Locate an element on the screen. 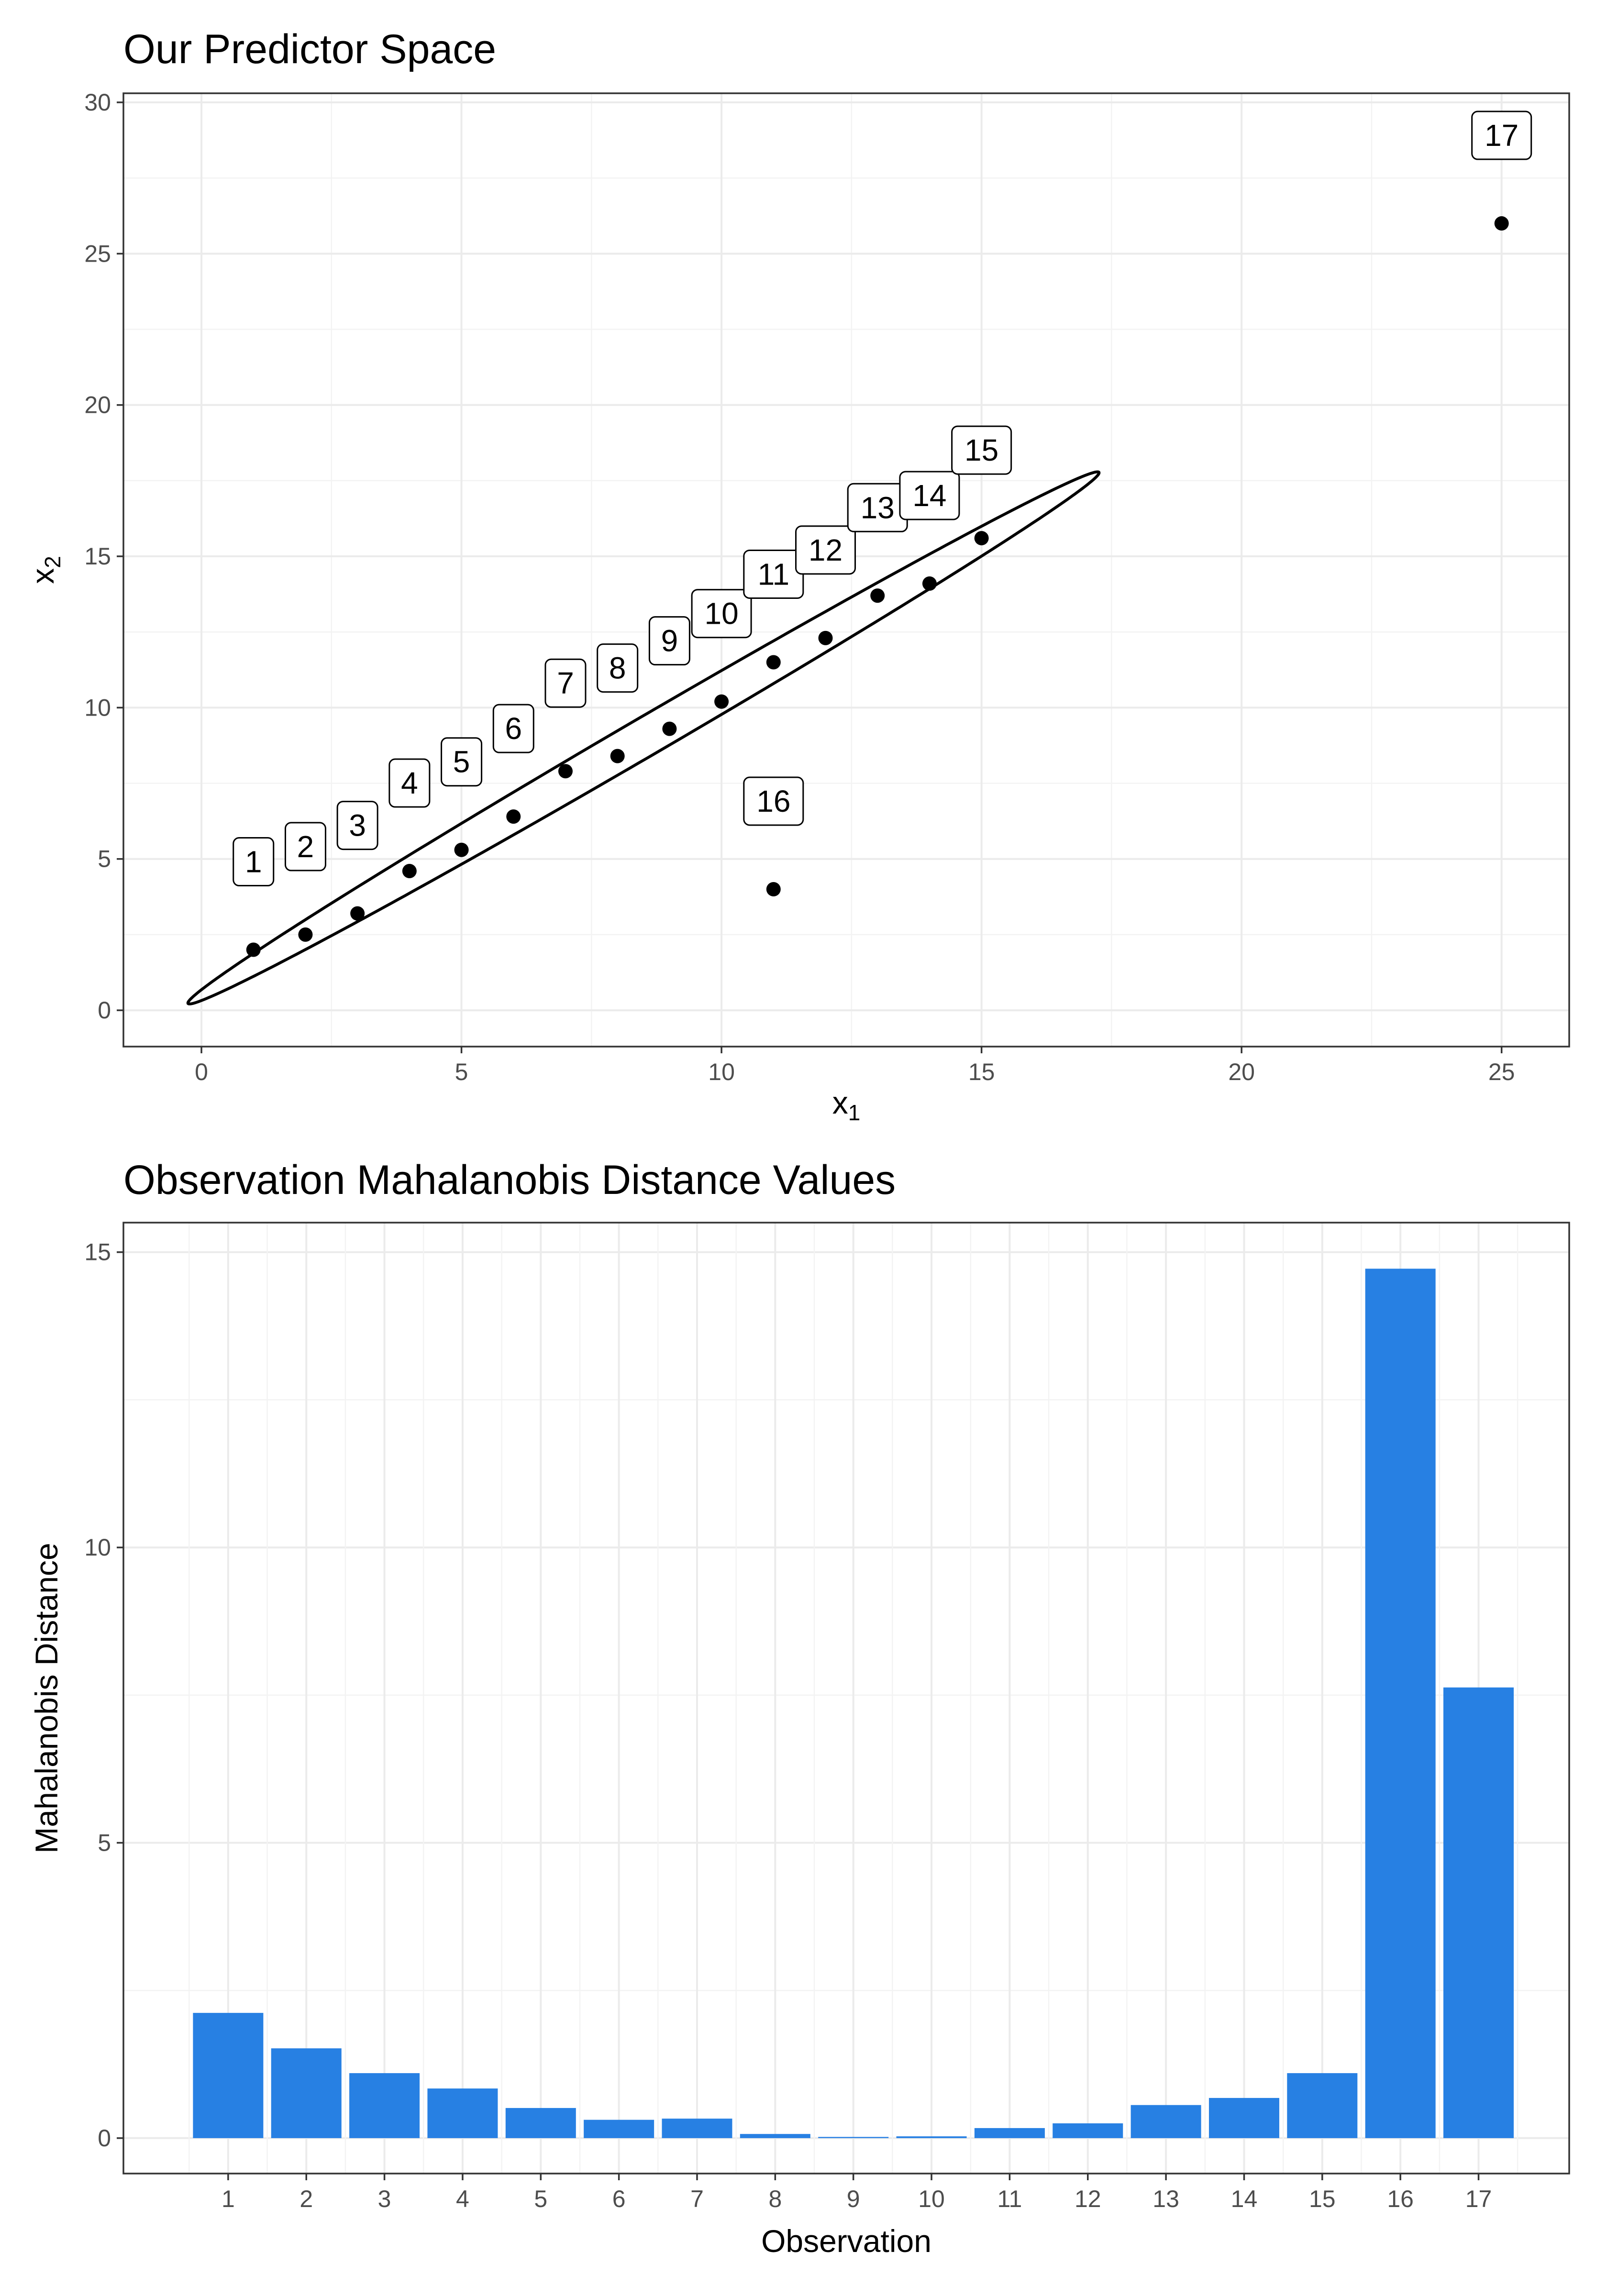  bar-y-tick-label: 10 is located at coordinates (97, 1547).